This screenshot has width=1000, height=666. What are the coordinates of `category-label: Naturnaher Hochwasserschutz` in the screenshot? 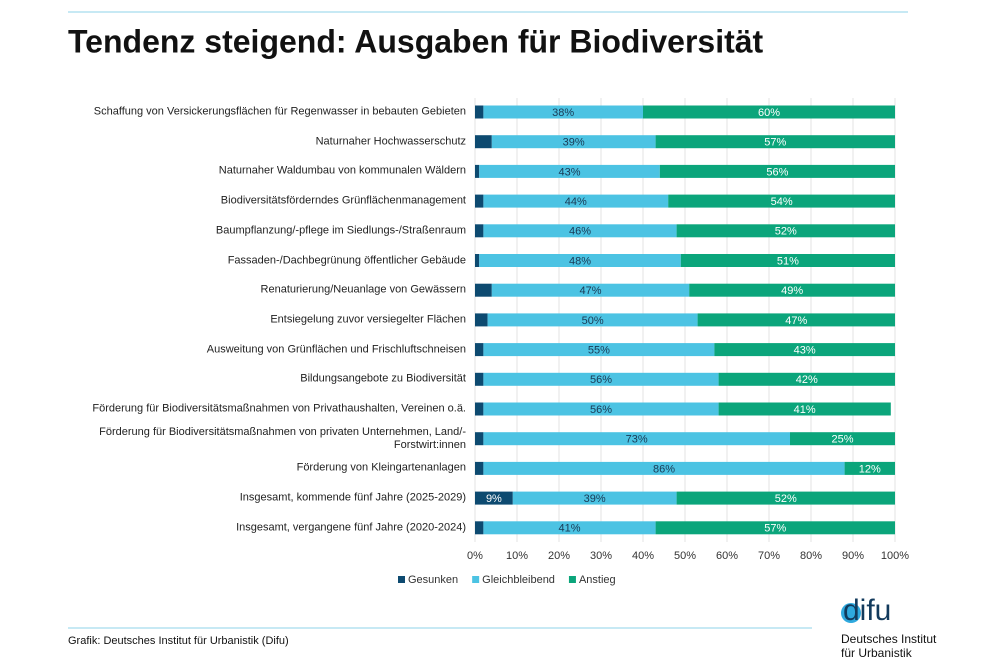 It's located at (390, 141).